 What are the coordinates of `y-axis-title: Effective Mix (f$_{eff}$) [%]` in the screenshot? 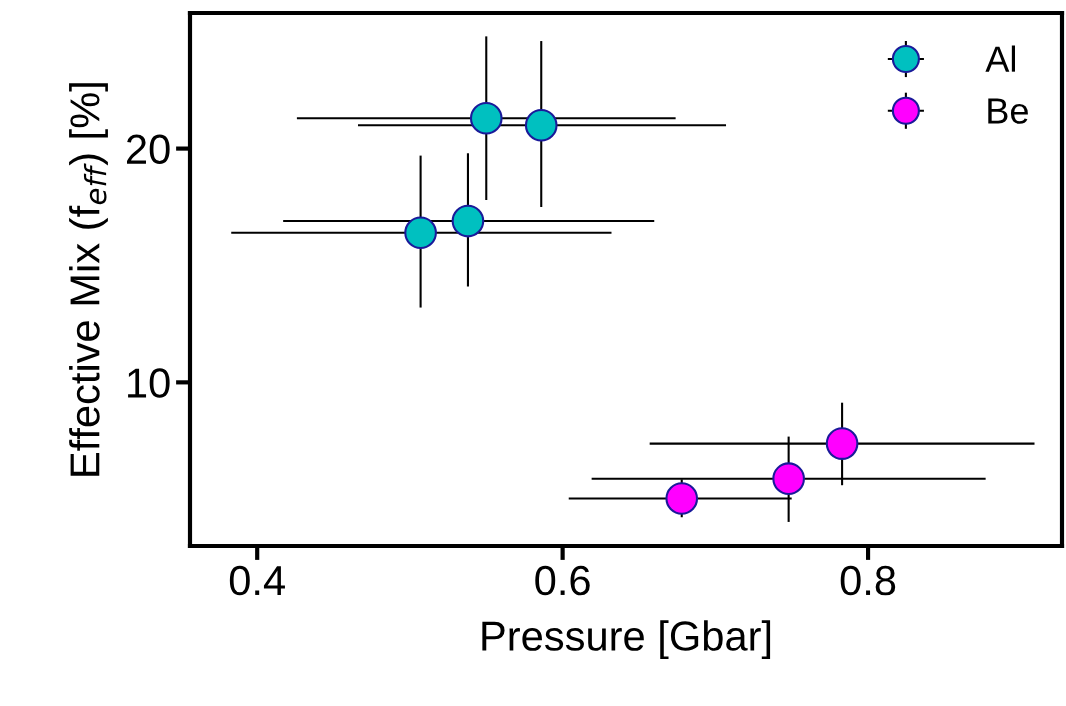 It's located at (88, 279).